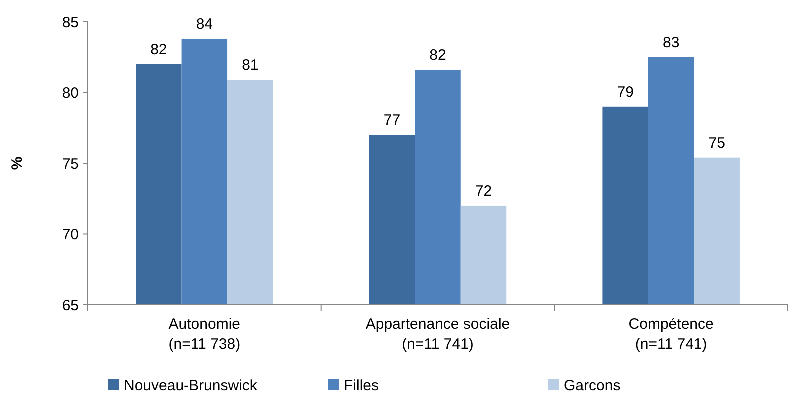 Image resolution: width=796 pixels, height=402 pixels. I want to click on data-label: 84, so click(205, 24).